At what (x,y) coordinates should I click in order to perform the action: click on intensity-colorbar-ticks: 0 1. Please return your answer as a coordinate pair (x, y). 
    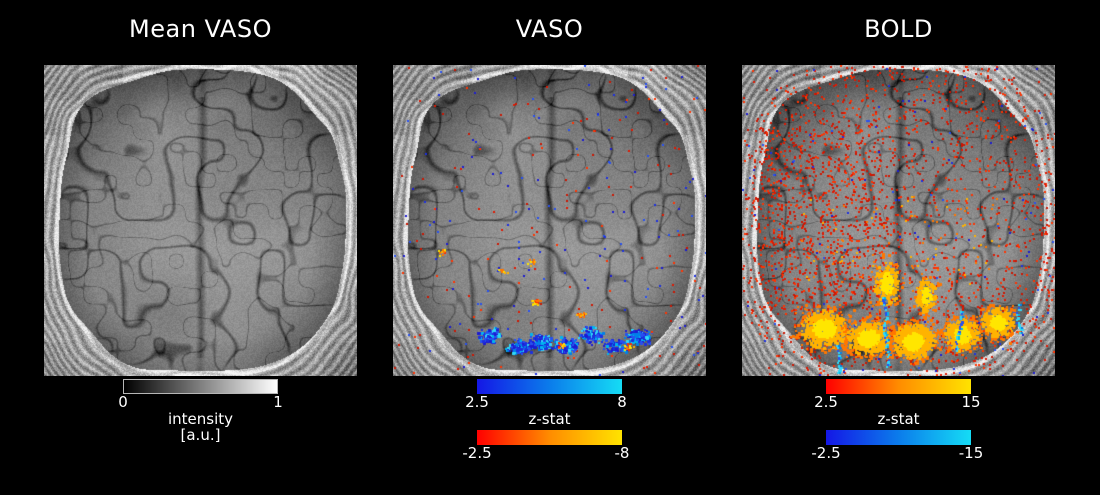
    Looking at the image, I should click on (200, 402).